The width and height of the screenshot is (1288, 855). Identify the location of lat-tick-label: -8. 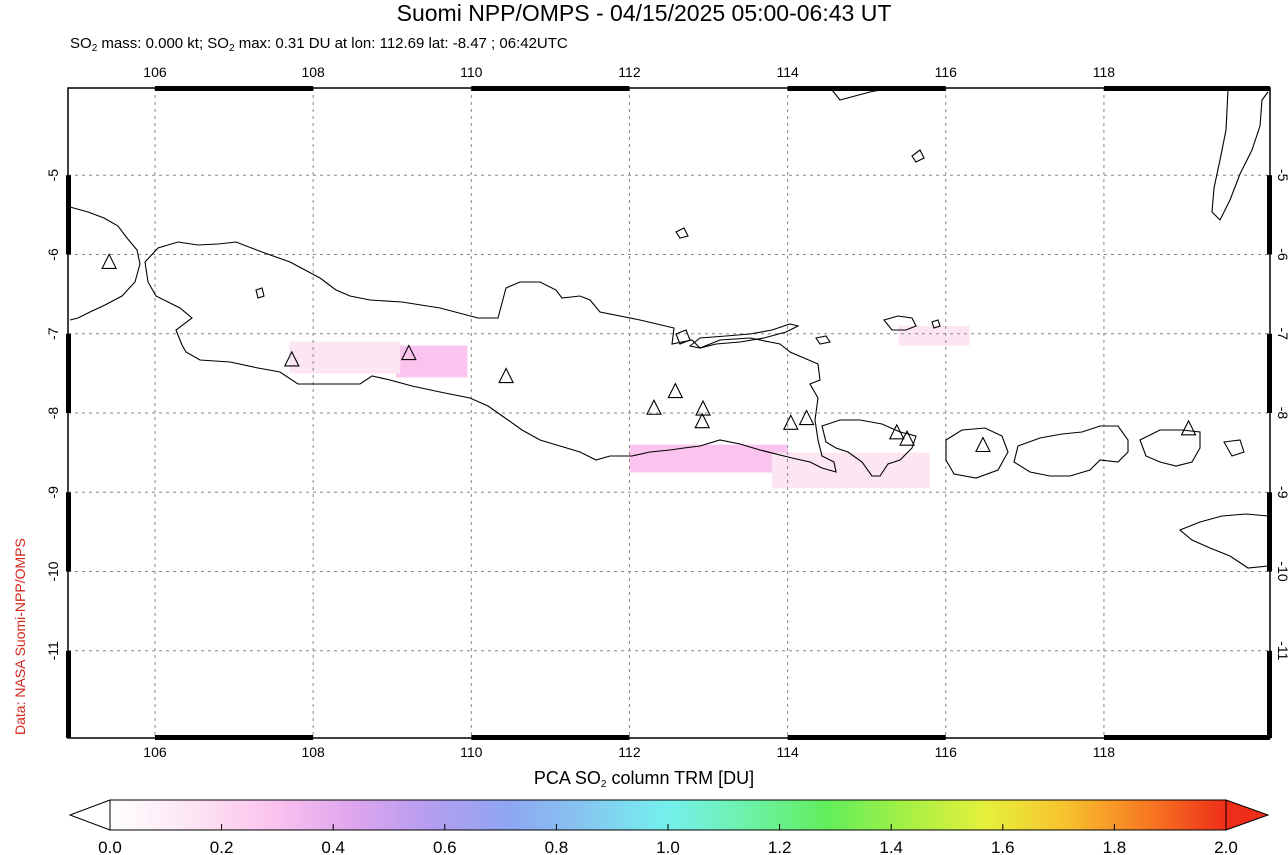
(1281, 413).